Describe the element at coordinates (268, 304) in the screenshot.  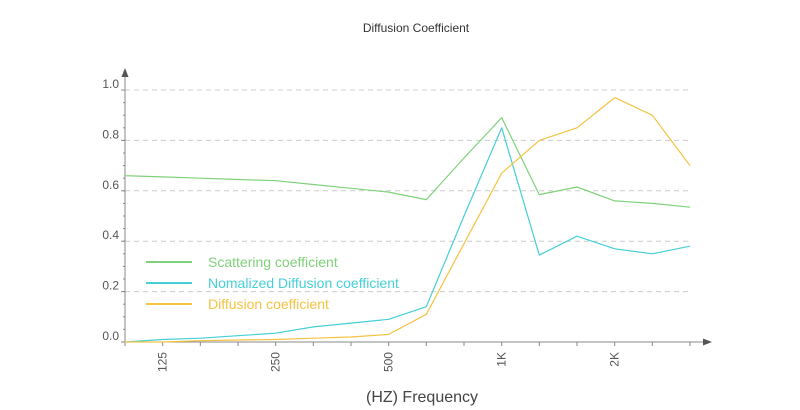
I see `legend-label: Diffusion coefficient` at that location.